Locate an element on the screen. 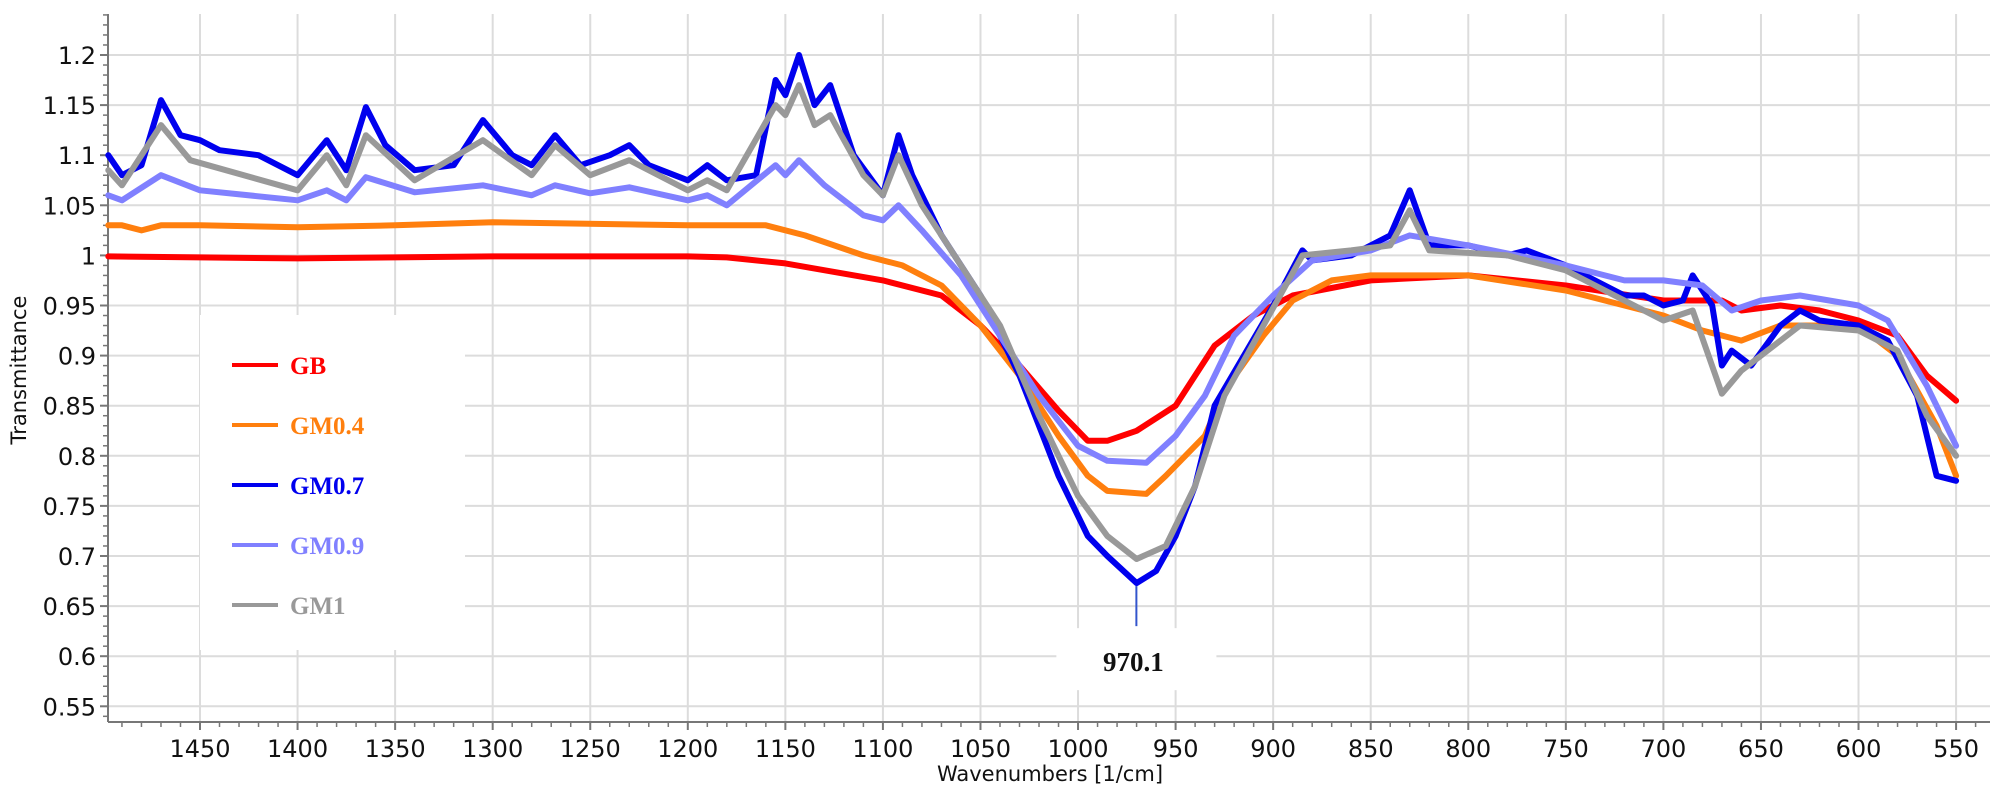 The height and width of the screenshot is (795, 2000). x-tick-label: 700 is located at coordinates (1663, 749).